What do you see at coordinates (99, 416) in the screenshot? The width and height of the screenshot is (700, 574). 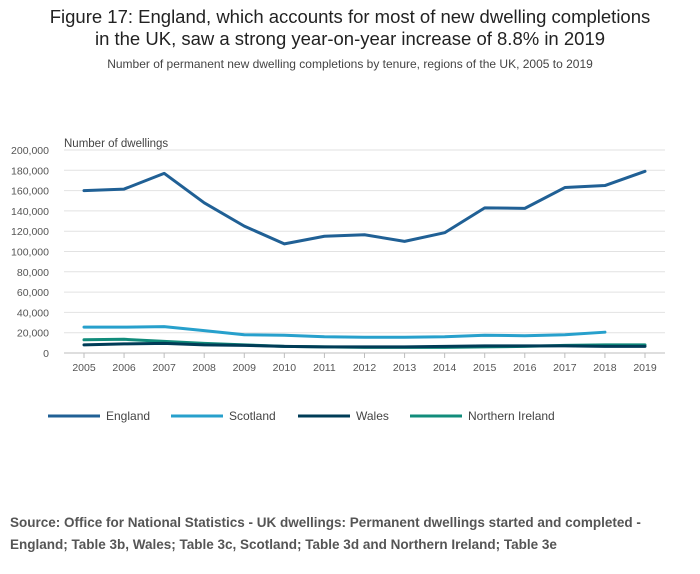 I see `legend-item-england: England` at bounding box center [99, 416].